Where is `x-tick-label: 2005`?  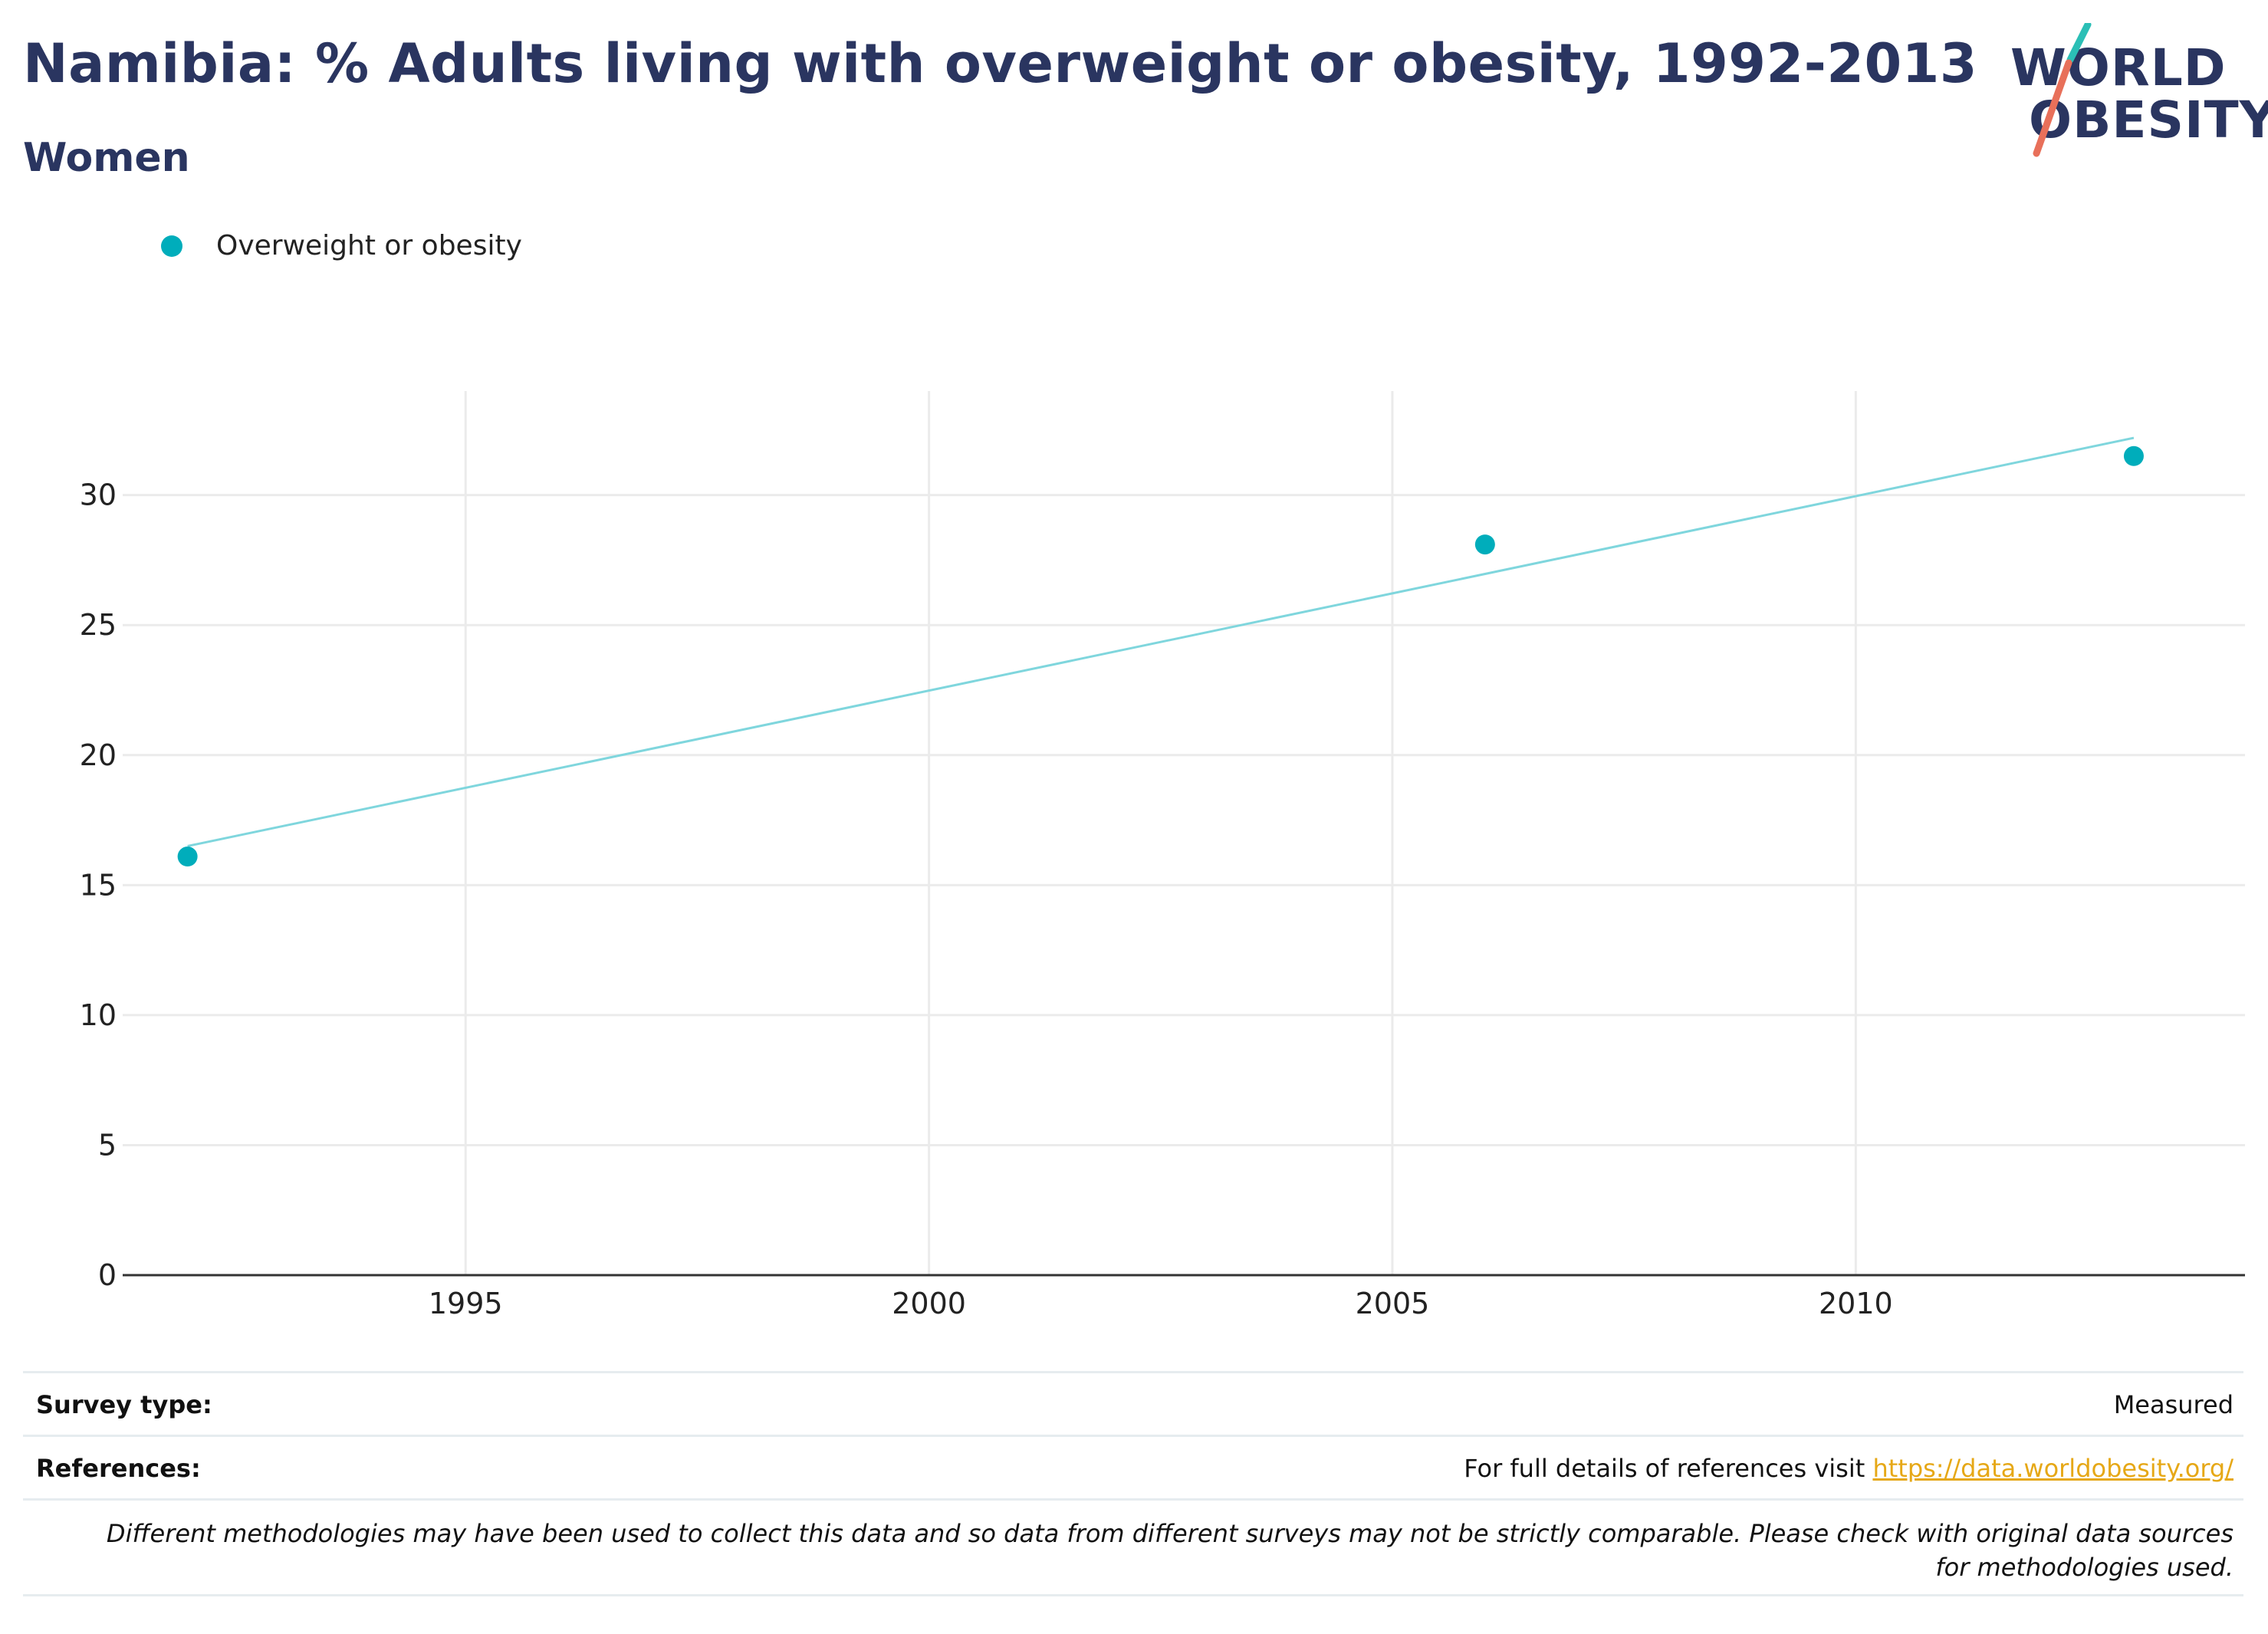
x-tick-label: 2005 is located at coordinates (1393, 1304).